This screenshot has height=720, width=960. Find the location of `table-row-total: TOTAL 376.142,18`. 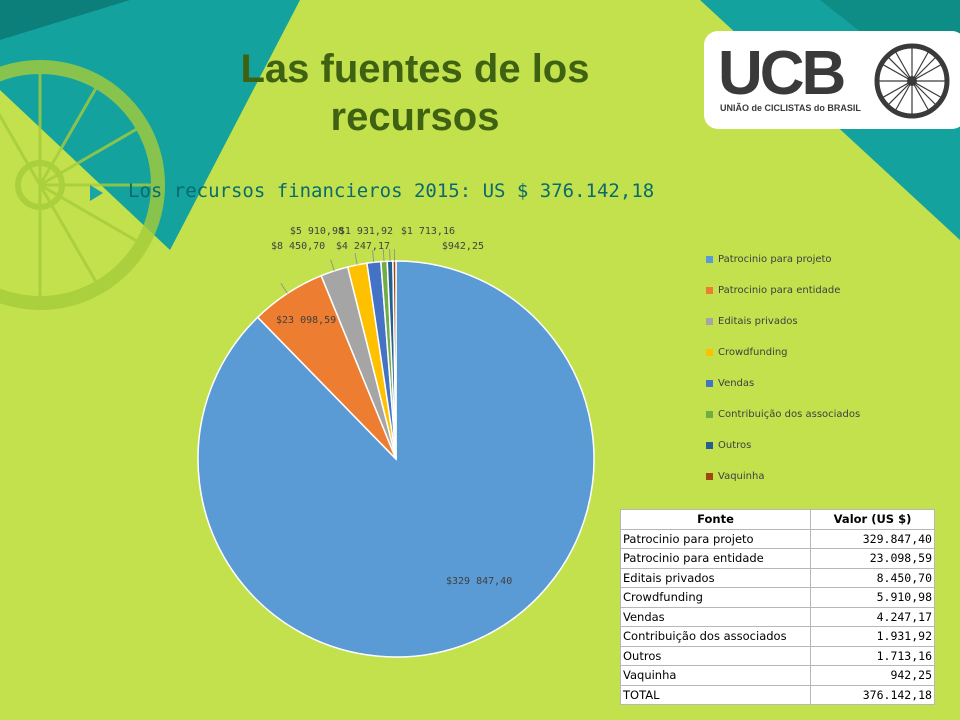

table-row-total: TOTAL 376.142,18 is located at coordinates (777, 694).